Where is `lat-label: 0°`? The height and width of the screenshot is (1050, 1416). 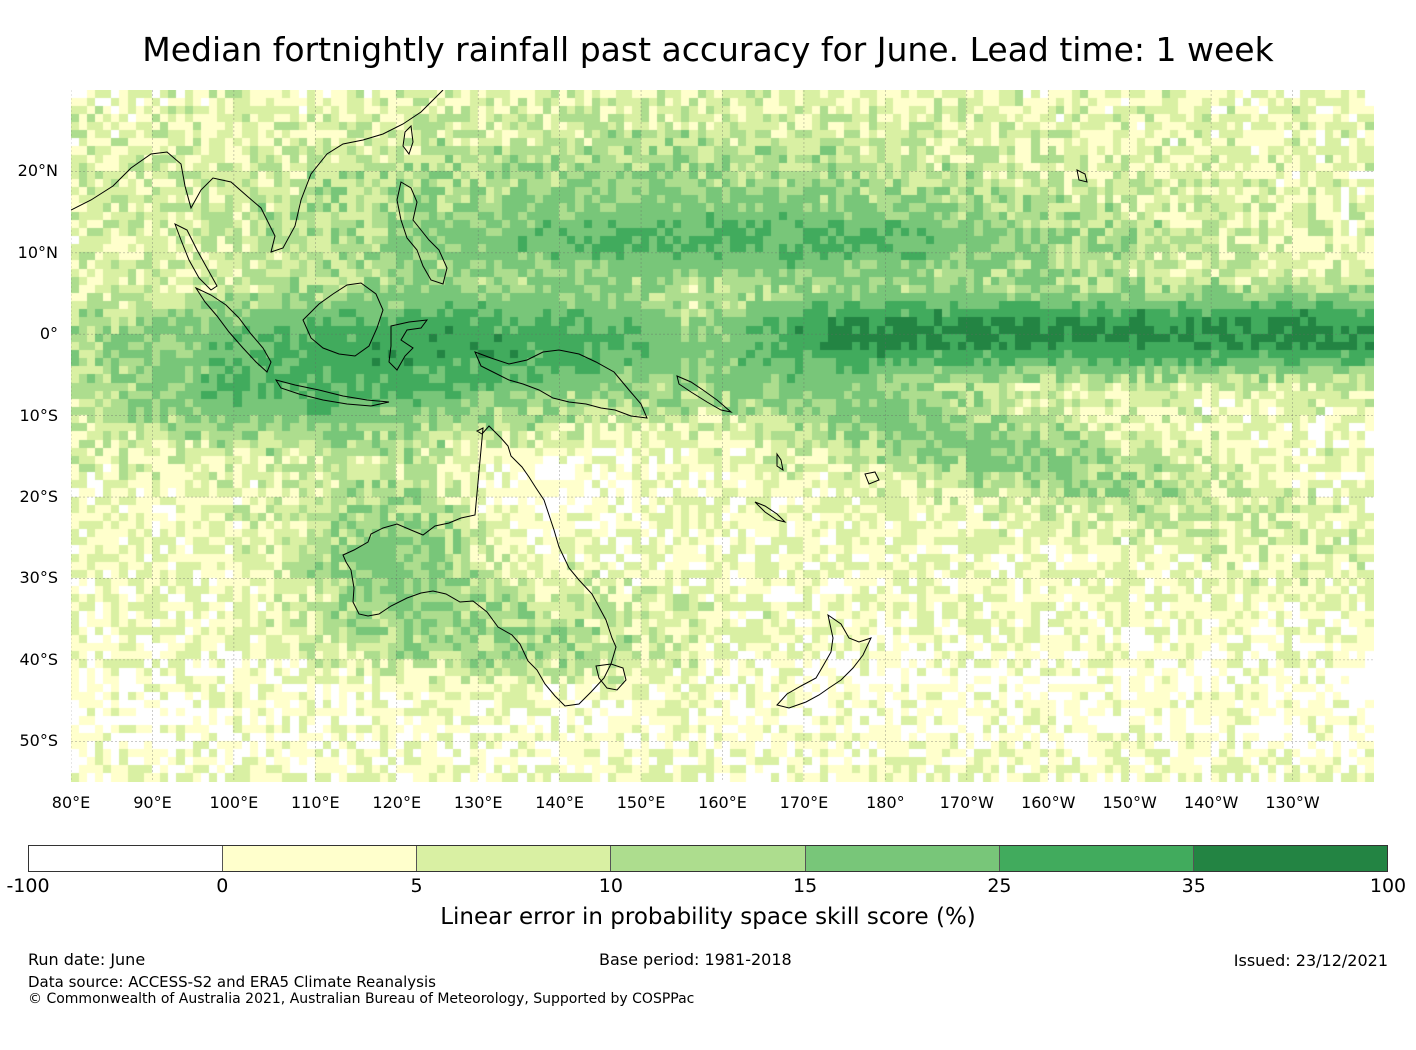
lat-label: 0° is located at coordinates (48, 334).